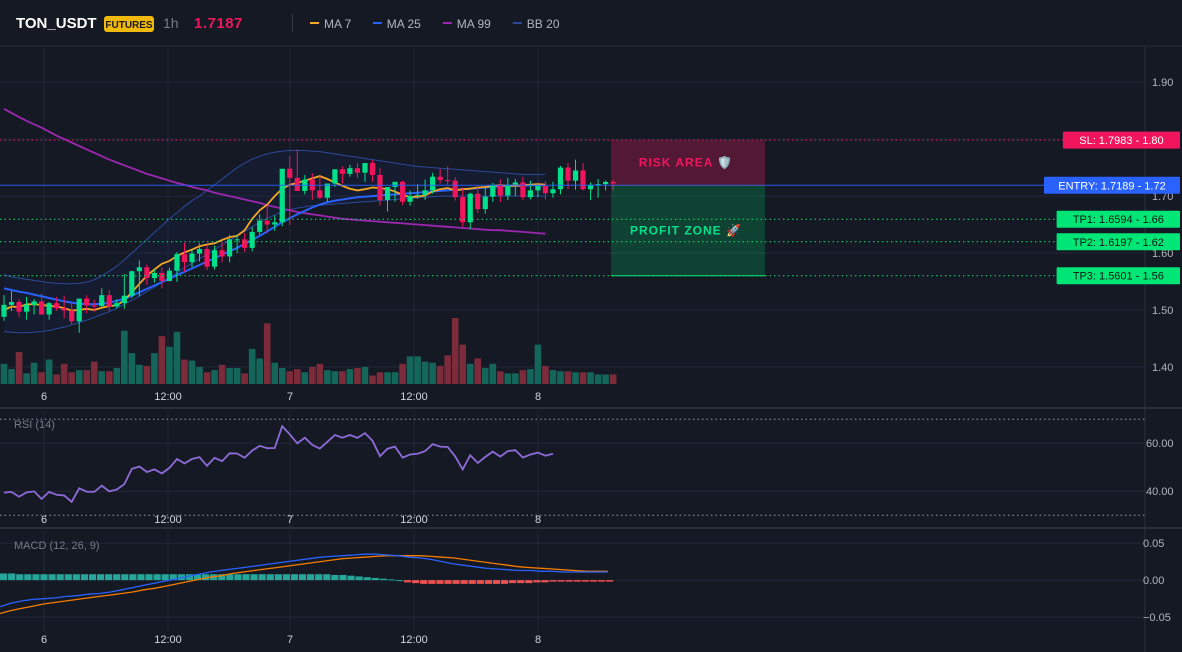 This screenshot has height=652, width=1182. I want to click on time-label-0-3: 12:00, so click(414, 397).